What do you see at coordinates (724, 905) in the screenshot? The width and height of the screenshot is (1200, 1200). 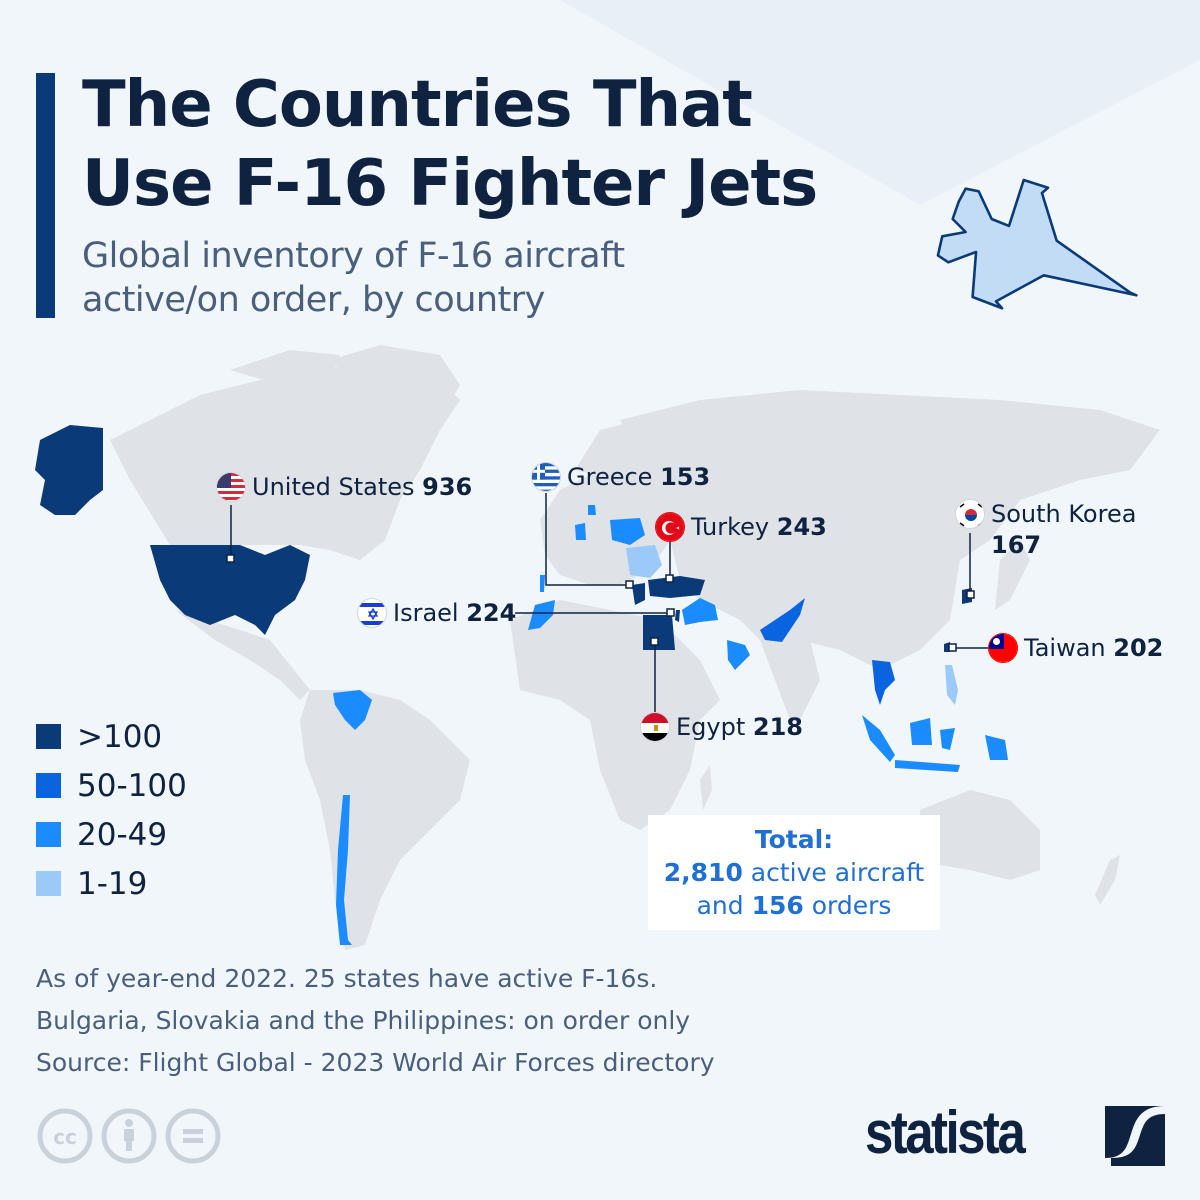 I see `total-and-text: and` at bounding box center [724, 905].